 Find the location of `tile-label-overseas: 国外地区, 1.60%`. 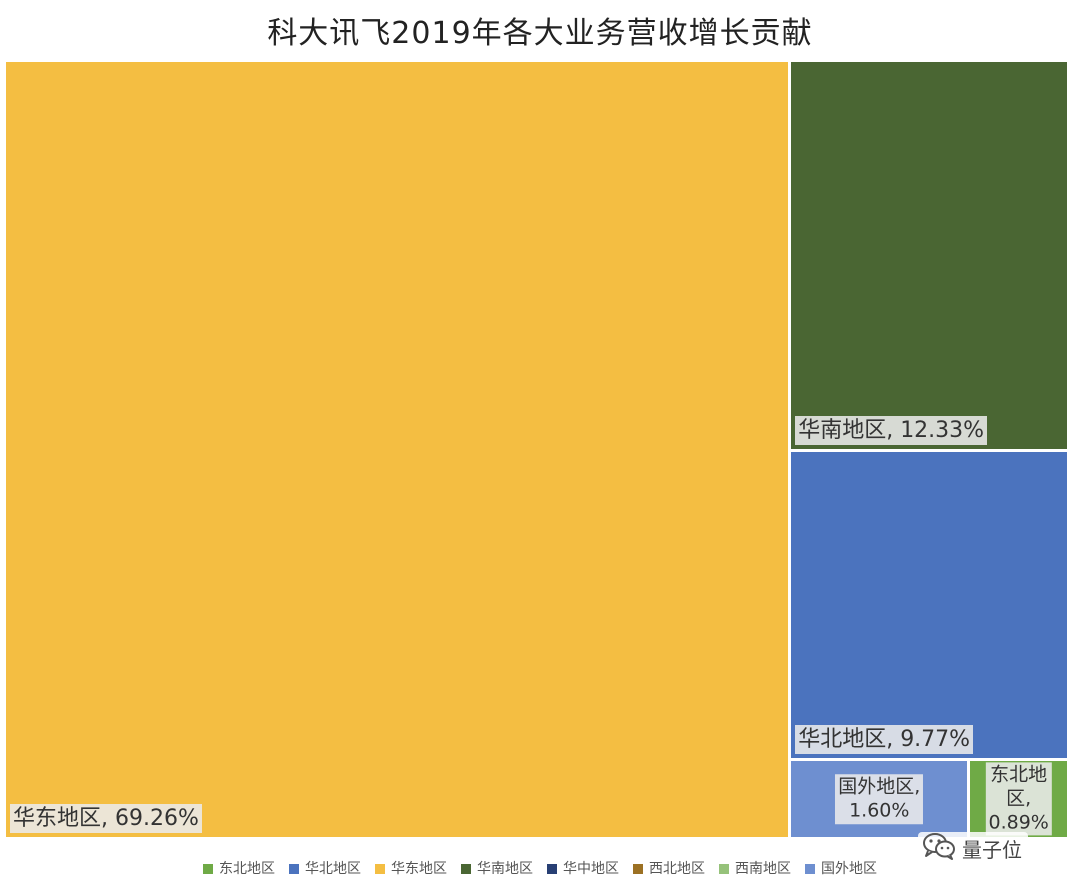

tile-label-overseas: 国外地区, 1.60% is located at coordinates (879, 799).